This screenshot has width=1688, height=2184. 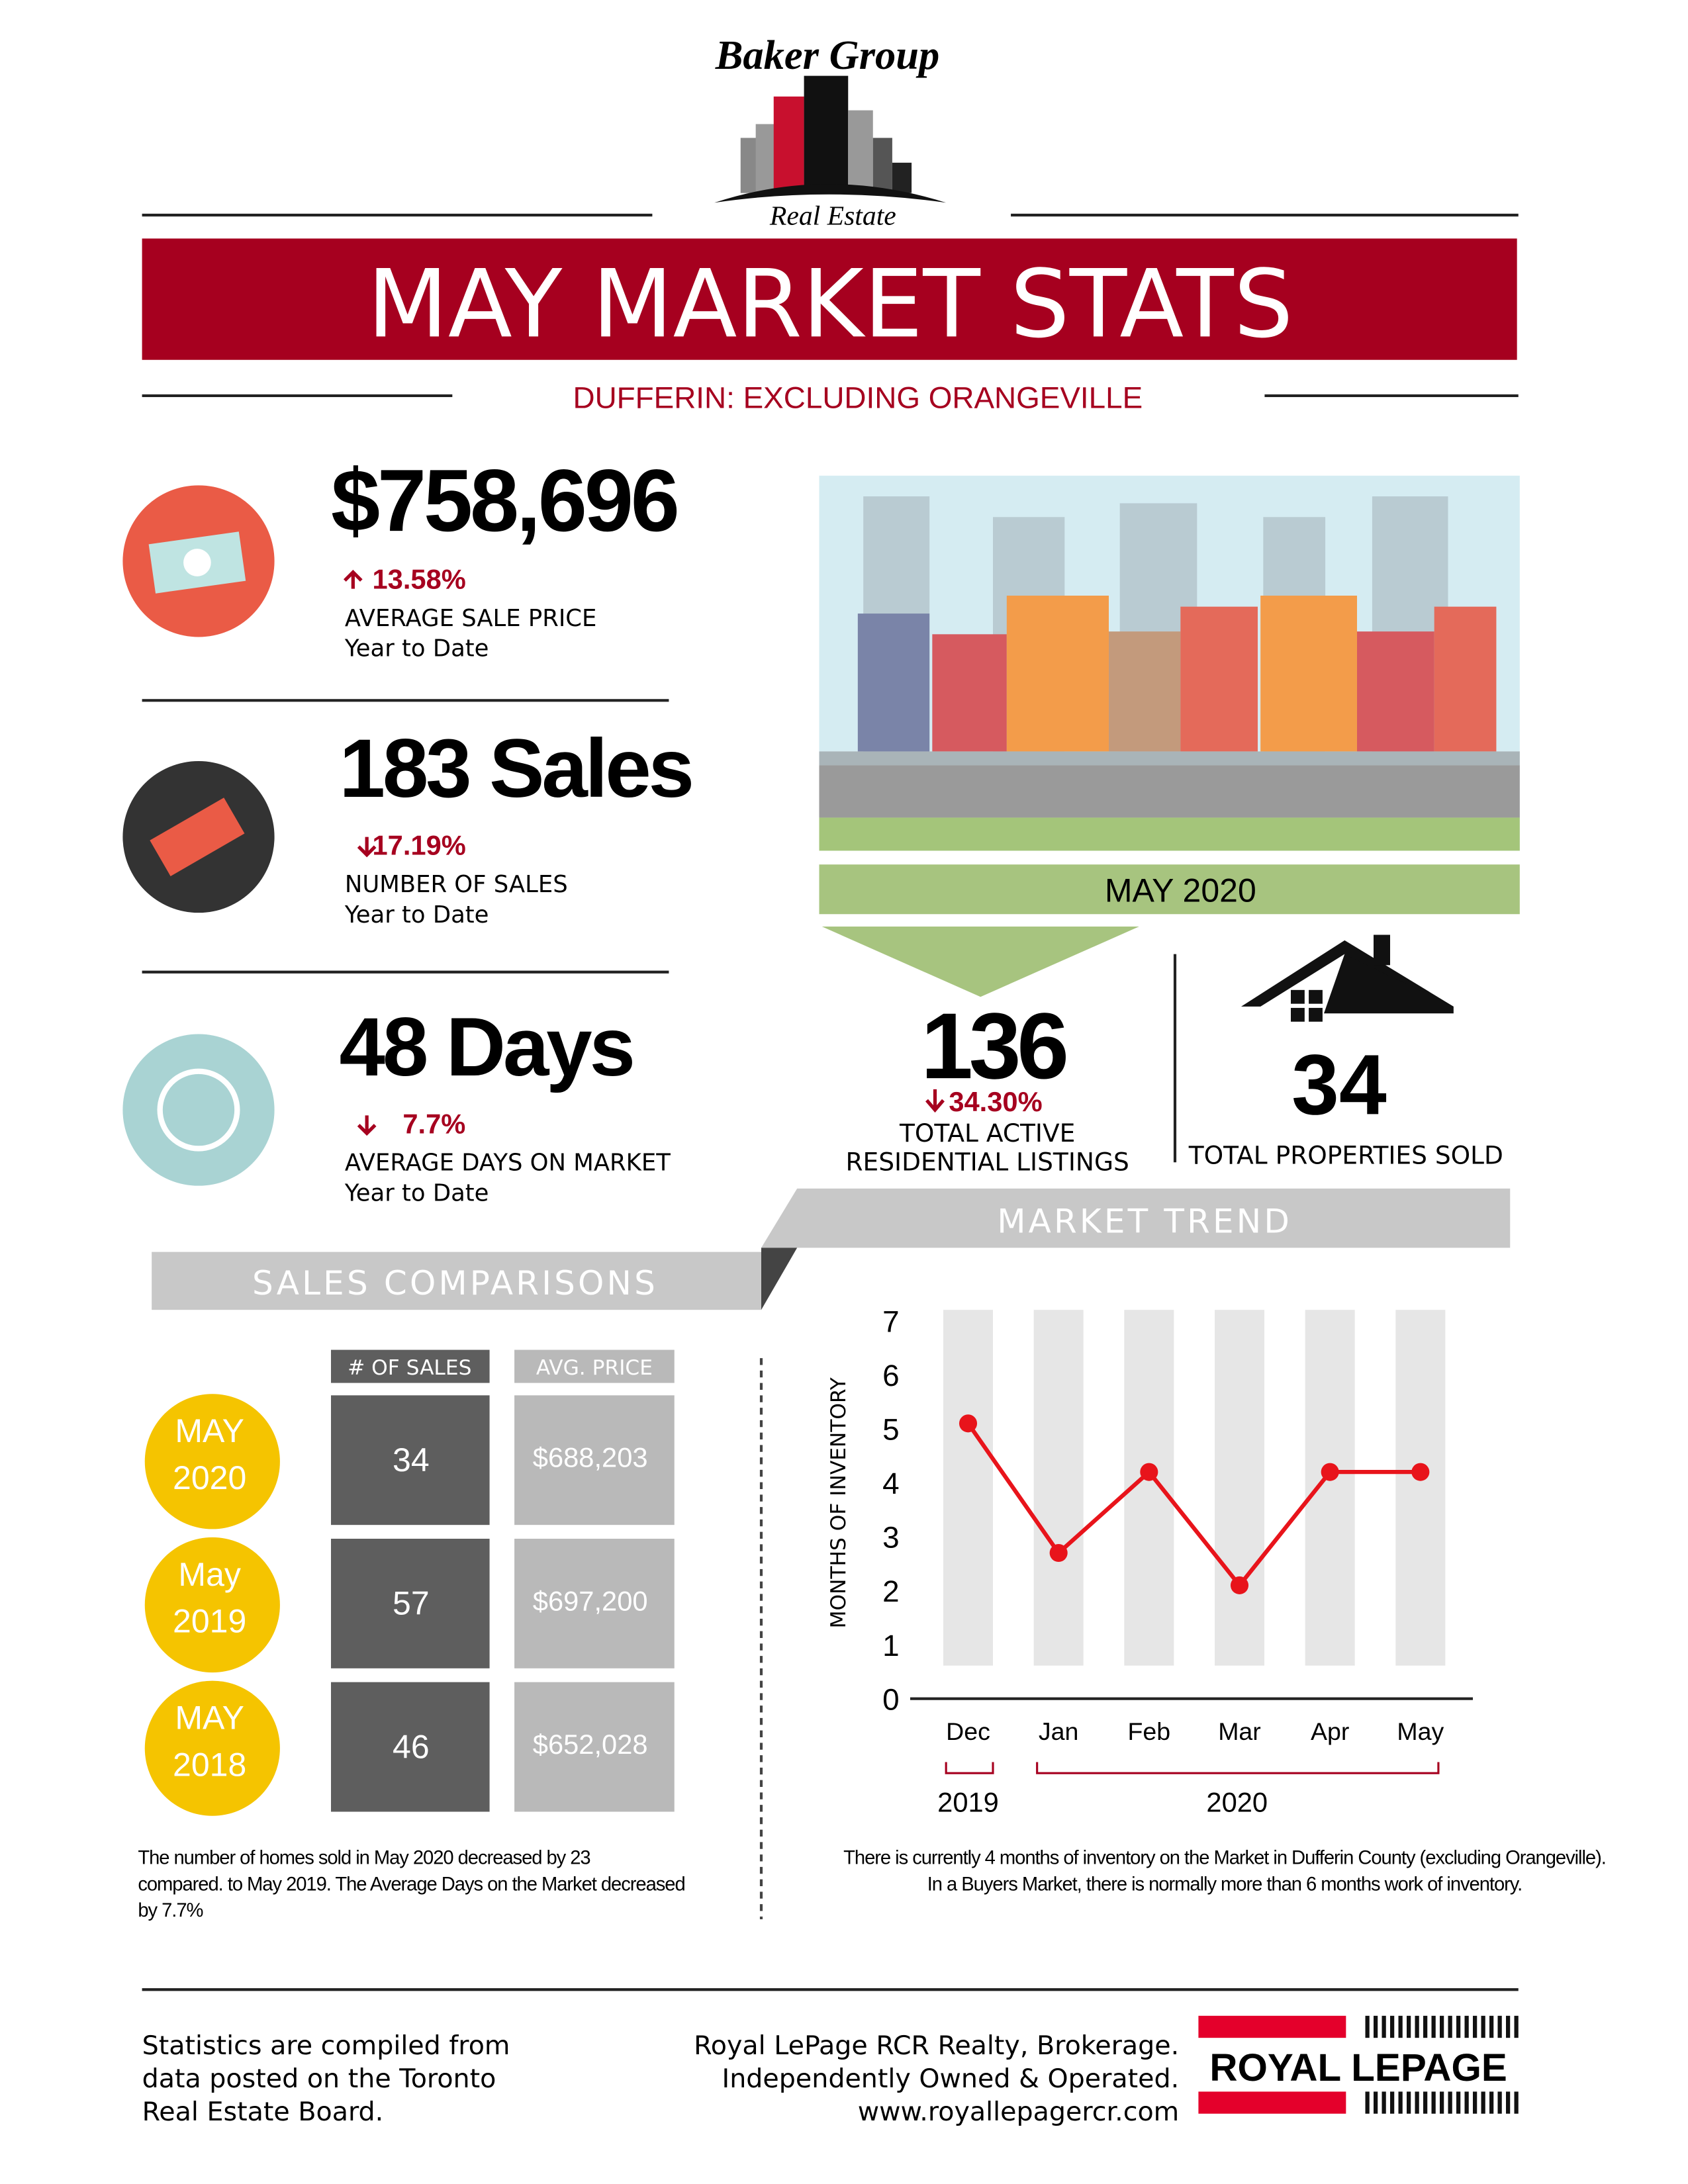 I want to click on days-icon, so click(x=198, y=1110).